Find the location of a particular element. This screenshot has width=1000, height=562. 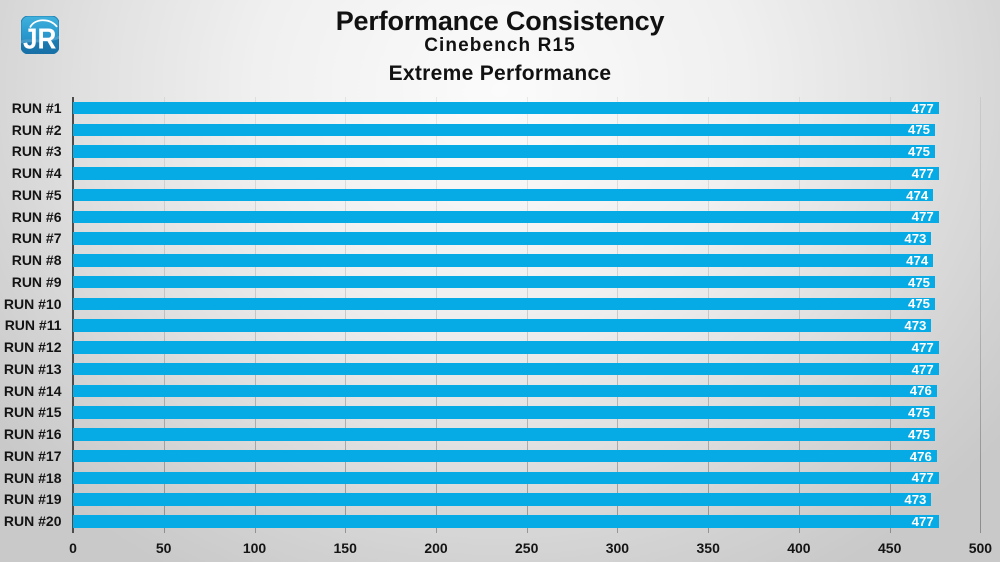

svg-text: JR is located at coordinates (39, 38).